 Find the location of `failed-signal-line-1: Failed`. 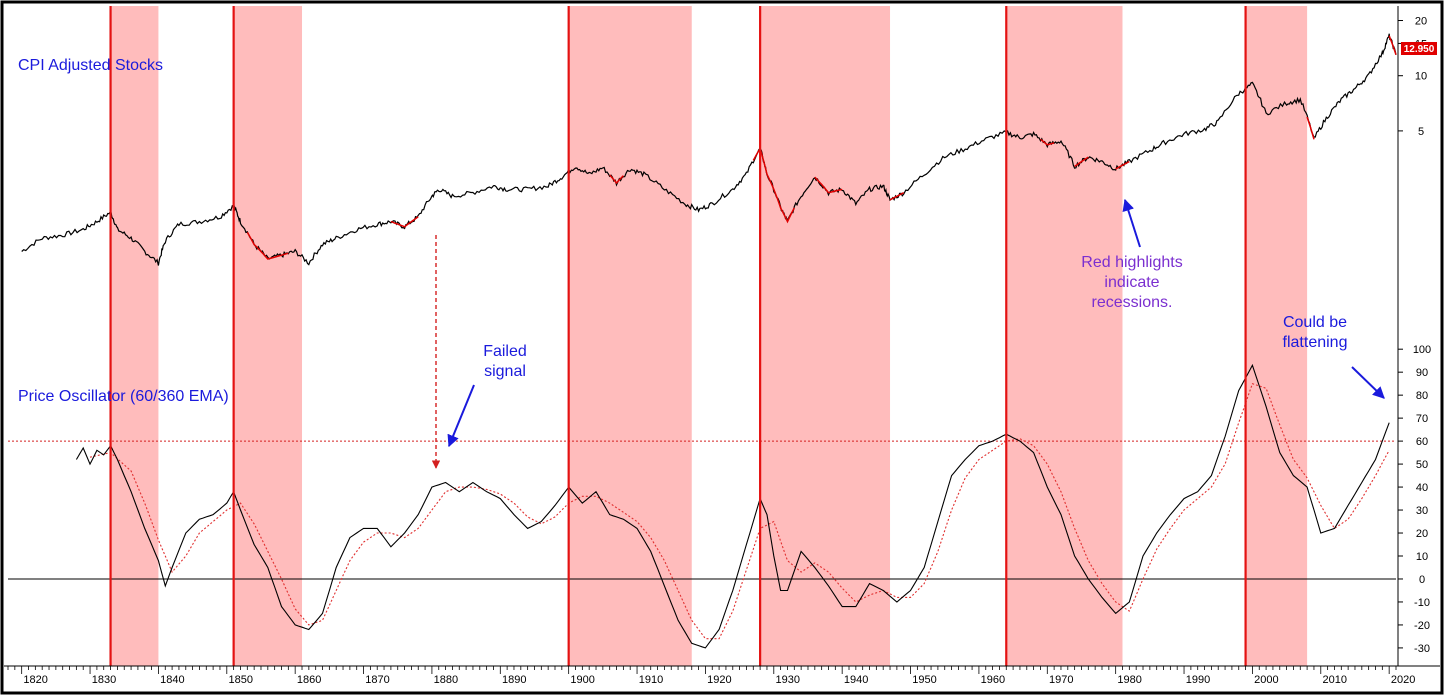

failed-signal-line-1: Failed is located at coordinates (505, 351).